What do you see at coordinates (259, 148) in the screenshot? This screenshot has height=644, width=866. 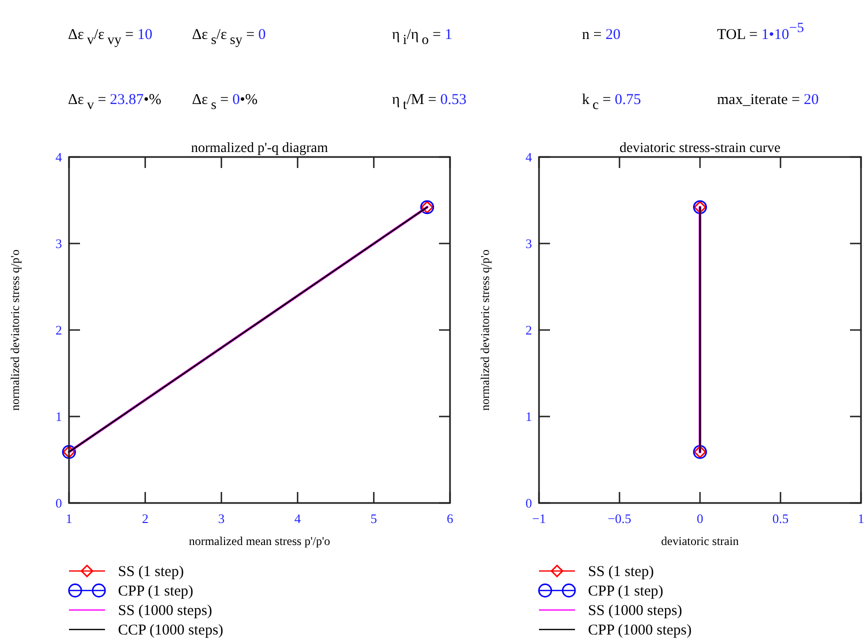 I see `chart-title: normalized p'-q diagram` at bounding box center [259, 148].